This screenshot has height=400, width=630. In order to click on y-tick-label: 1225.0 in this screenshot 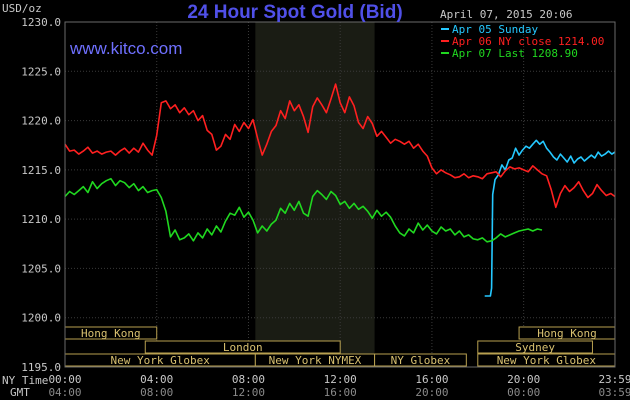, I will do `click(41, 71)`.